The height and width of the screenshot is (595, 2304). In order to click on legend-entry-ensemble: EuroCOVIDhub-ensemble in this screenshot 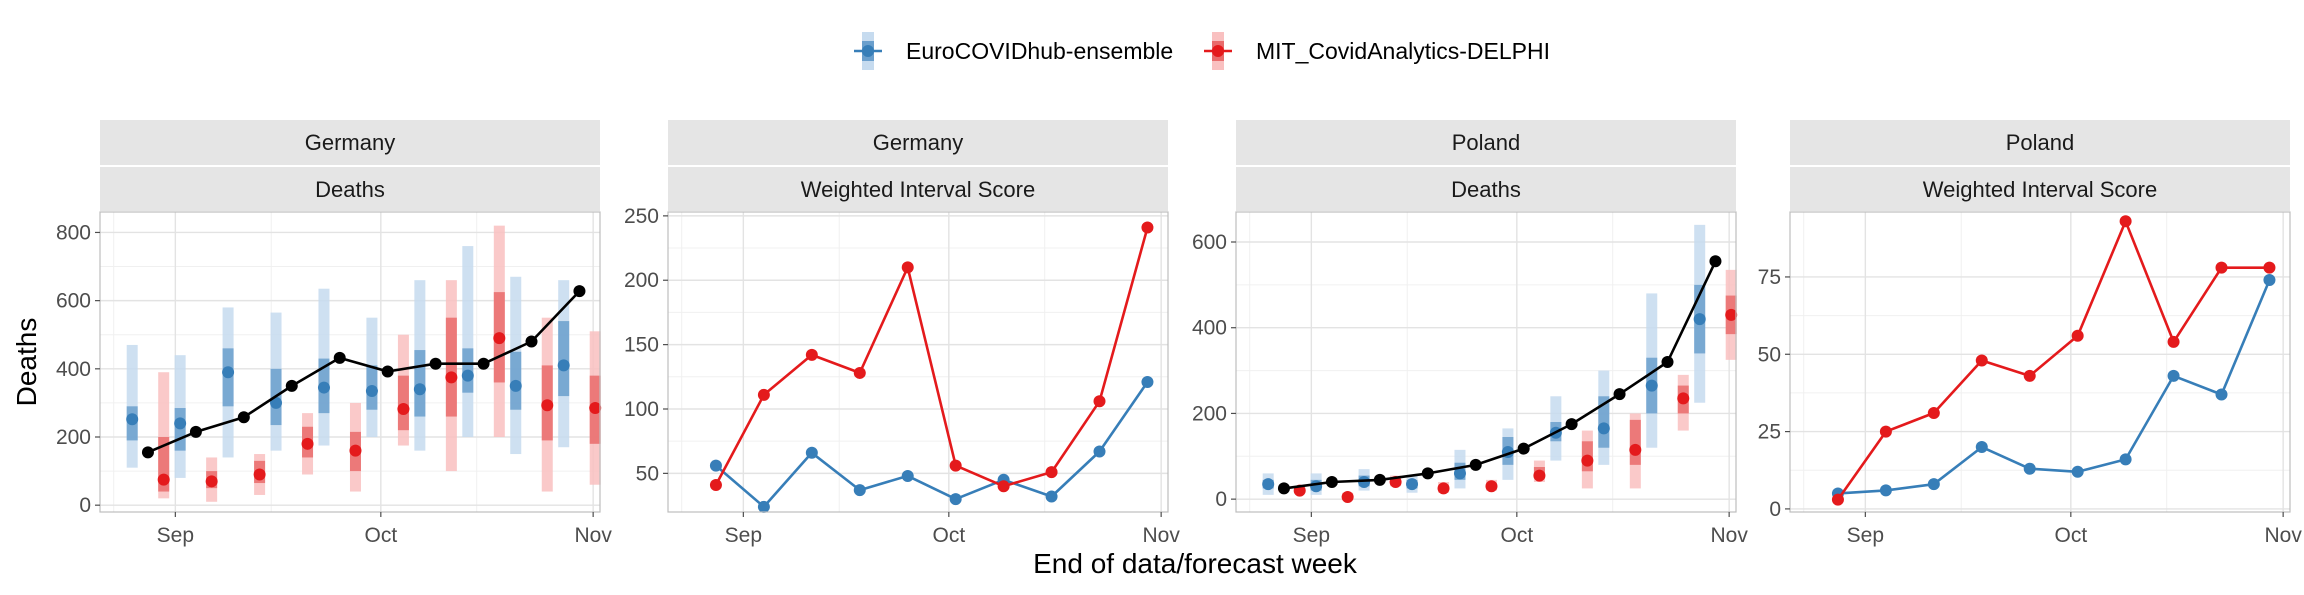, I will do `click(1013, 51)`.